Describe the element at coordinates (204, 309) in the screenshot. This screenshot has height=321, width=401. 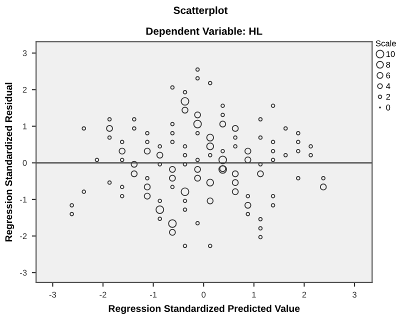
I see `x-axis-title: Regression Standardized Predicted Value` at that location.